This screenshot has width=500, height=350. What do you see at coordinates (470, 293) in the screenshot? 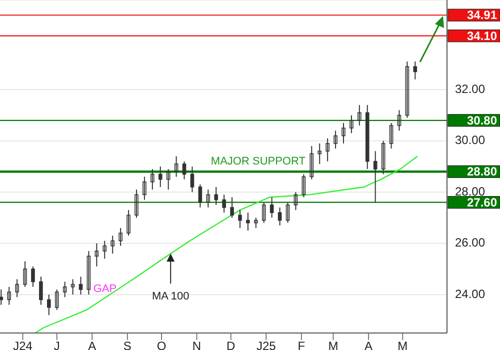
I see `y-tick-label: 24.00` at bounding box center [470, 293].